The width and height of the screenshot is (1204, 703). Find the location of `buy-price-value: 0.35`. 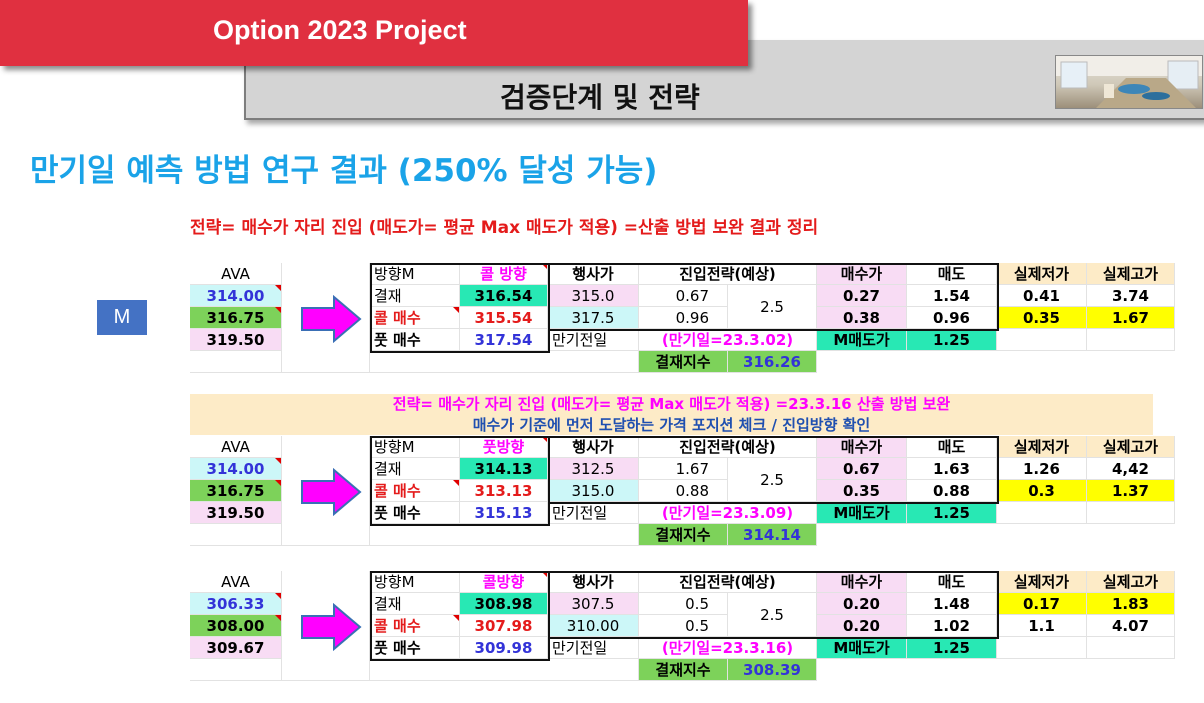

buy-price-value: 0.35 is located at coordinates (862, 491).